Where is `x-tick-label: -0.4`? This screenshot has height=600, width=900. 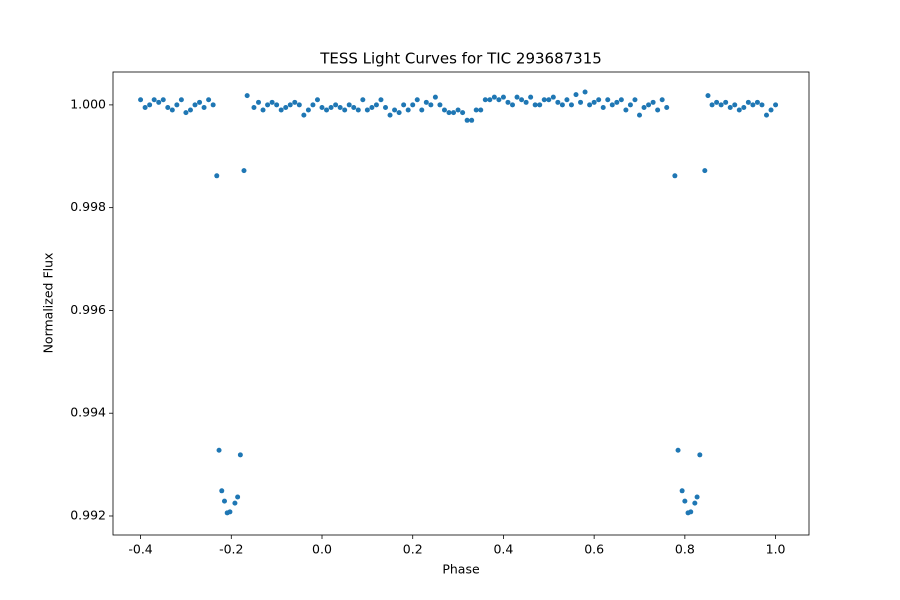 x-tick-label: -0.4 is located at coordinates (140, 549).